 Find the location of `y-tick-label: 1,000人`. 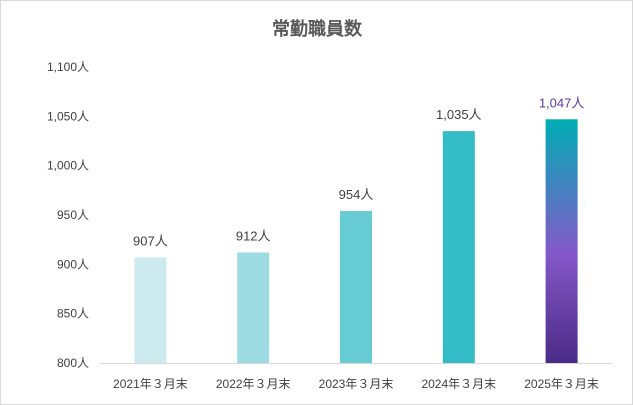

y-tick-label: 1,000人 is located at coordinates (68, 166).